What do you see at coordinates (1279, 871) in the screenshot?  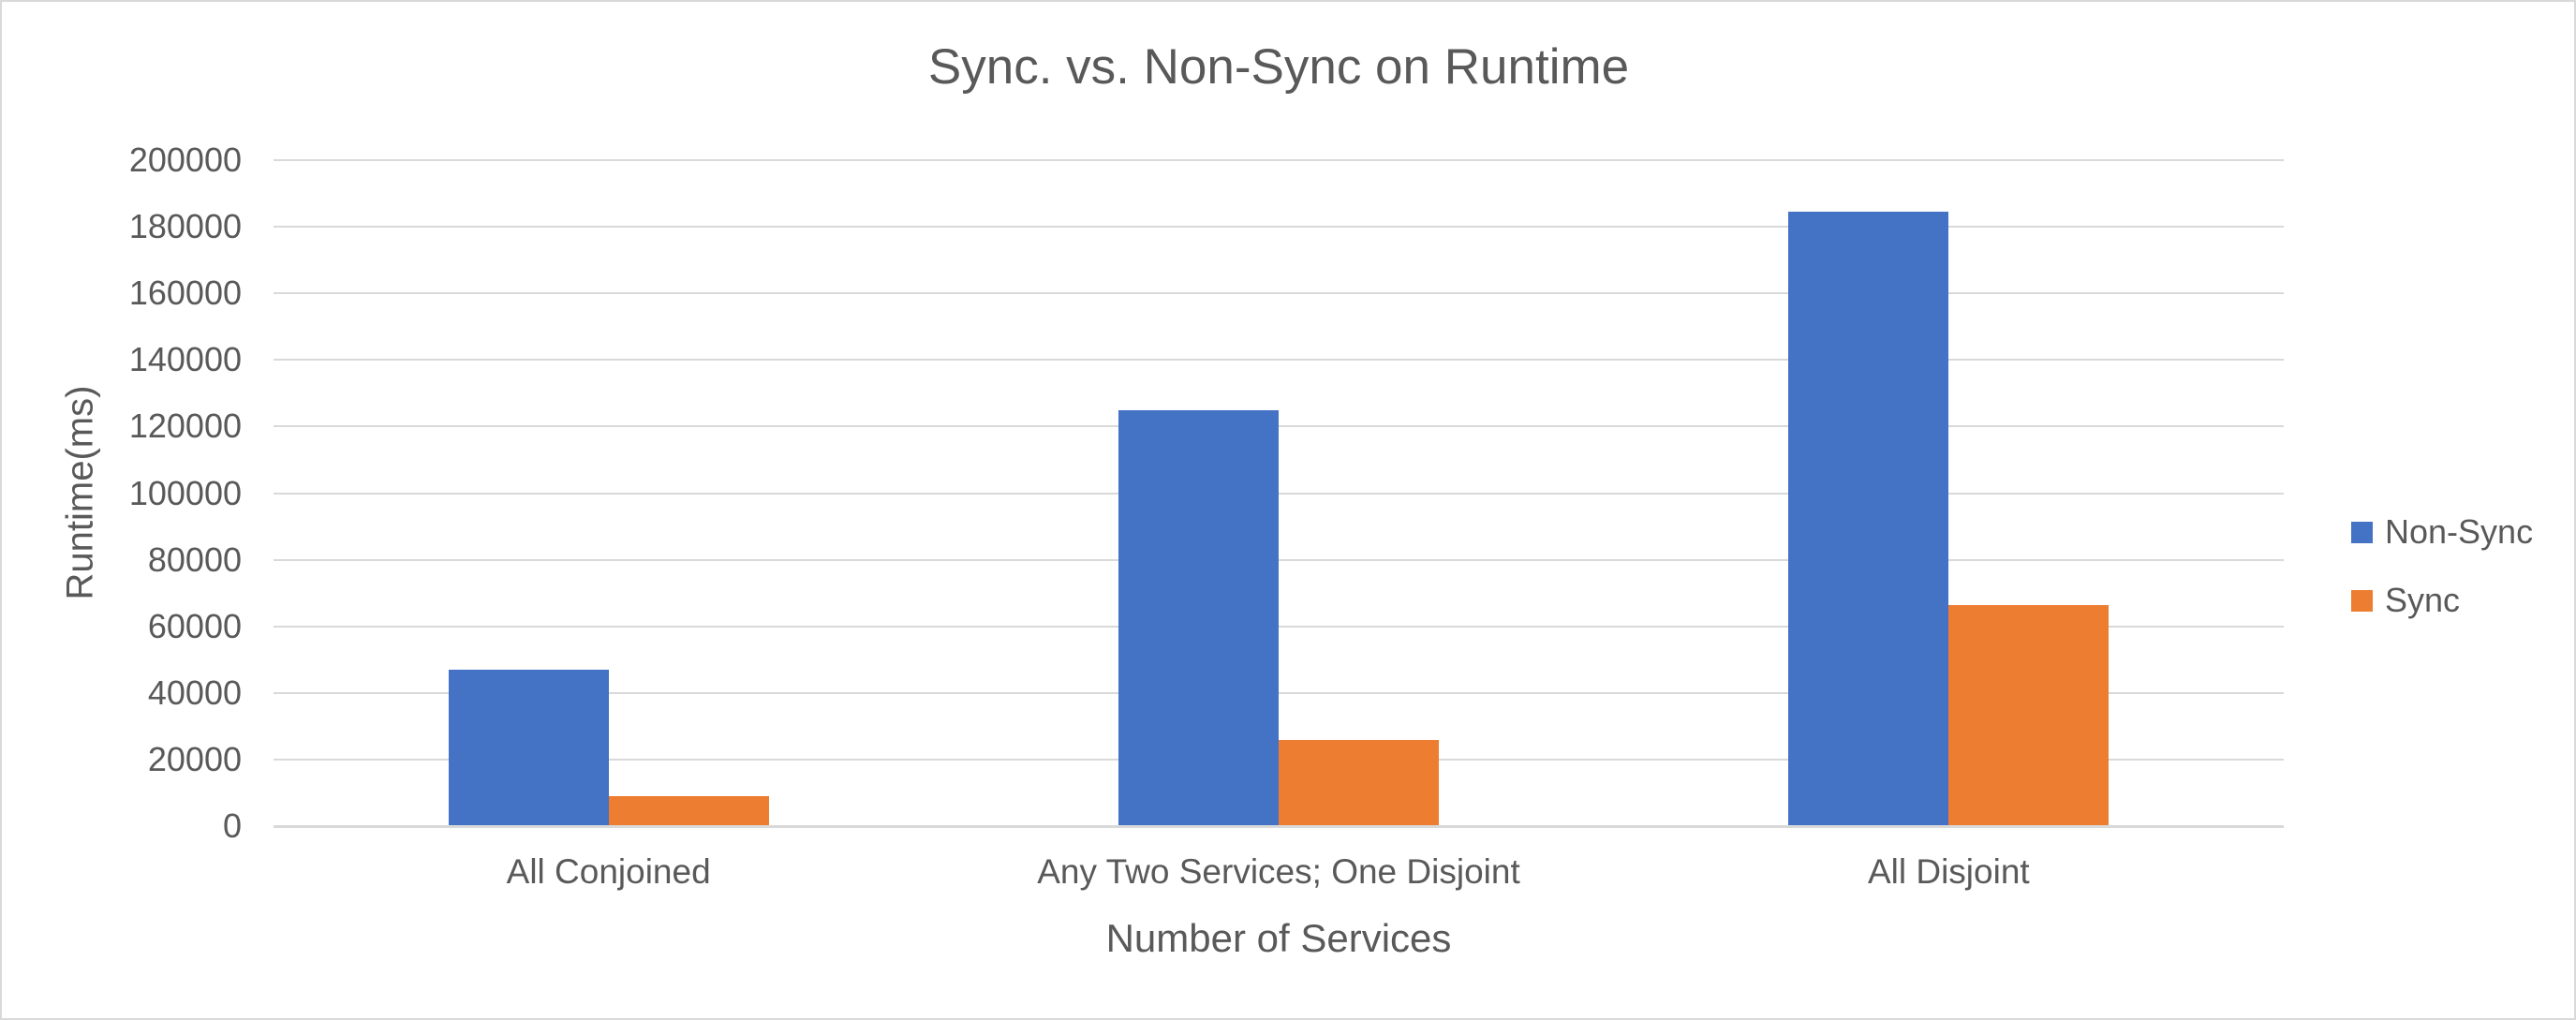 I see `x-tick-label: Any Two Services; One Disjoint` at bounding box center [1279, 871].